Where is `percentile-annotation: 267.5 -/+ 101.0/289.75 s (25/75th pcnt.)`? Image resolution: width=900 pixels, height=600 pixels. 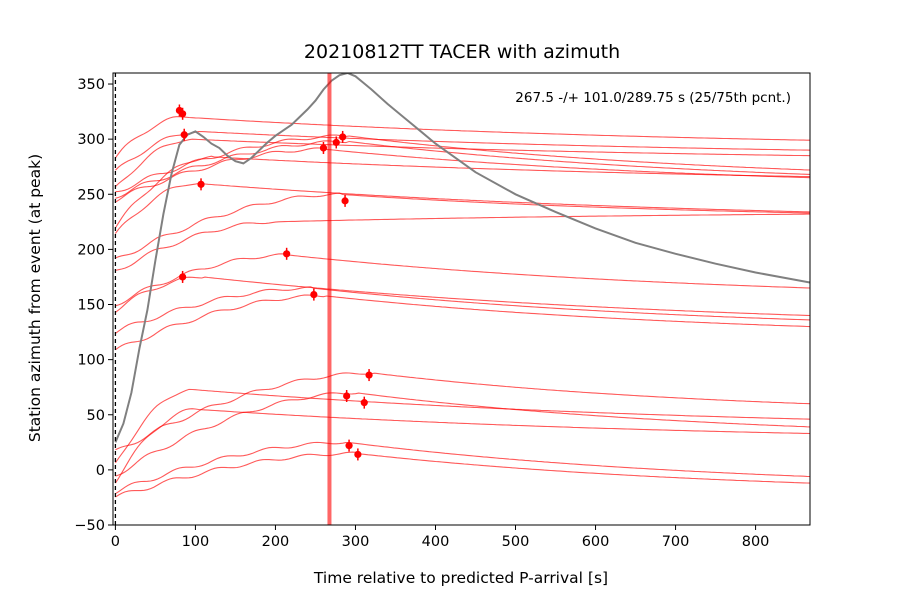
percentile-annotation: 267.5 -/+ 101.0/289.75 s (25/75th pcnt.) is located at coordinates (653, 98).